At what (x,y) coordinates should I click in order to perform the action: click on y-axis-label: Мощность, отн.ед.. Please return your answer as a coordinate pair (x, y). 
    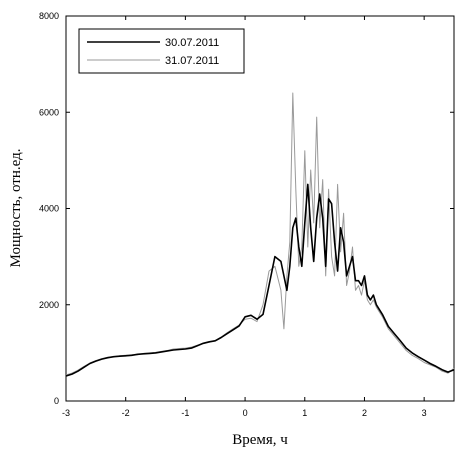
    Looking at the image, I should click on (16, 208).